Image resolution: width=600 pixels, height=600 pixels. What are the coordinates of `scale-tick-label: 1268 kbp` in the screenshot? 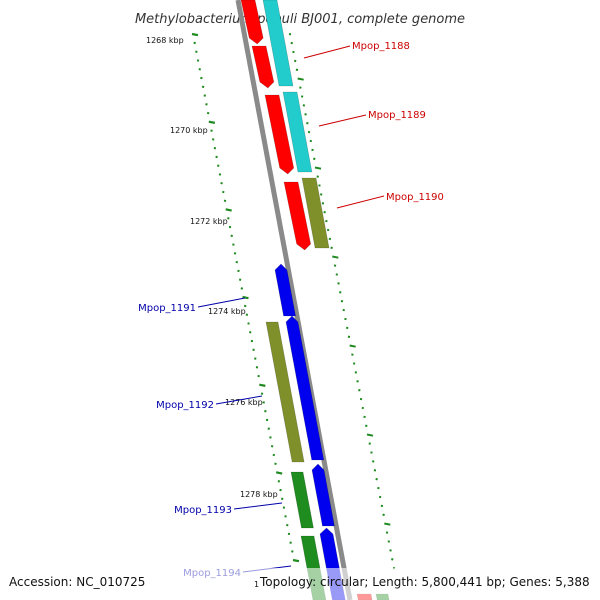 It's located at (165, 40).